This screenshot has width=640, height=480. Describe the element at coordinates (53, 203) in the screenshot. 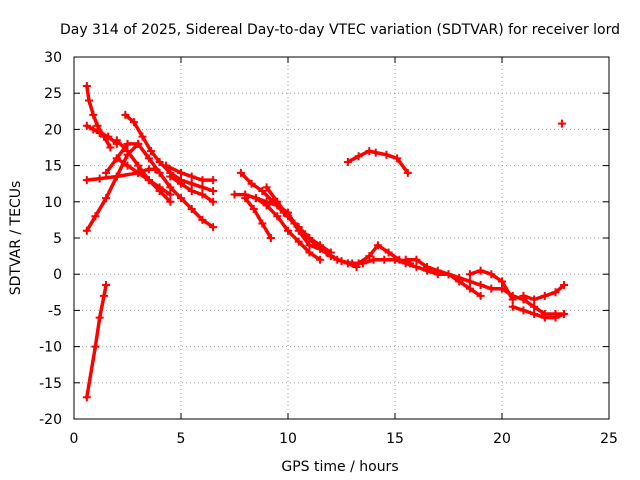

I see `y-tick-label: 10` at that location.